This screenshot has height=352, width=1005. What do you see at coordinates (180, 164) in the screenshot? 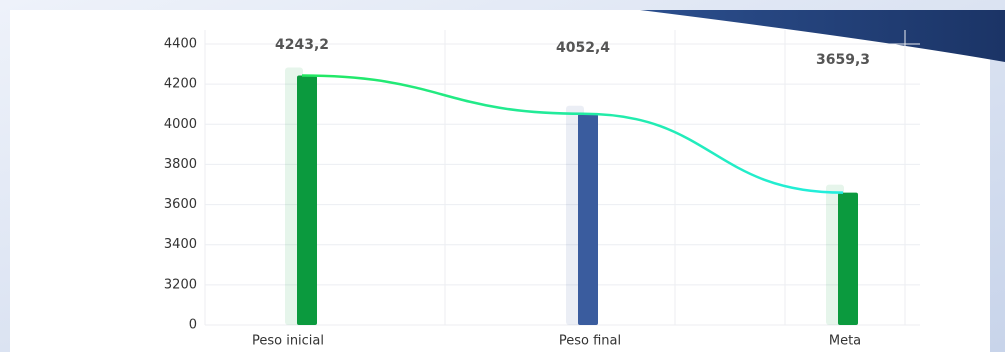
I see `y-tick-label: 3800` at bounding box center [180, 164].